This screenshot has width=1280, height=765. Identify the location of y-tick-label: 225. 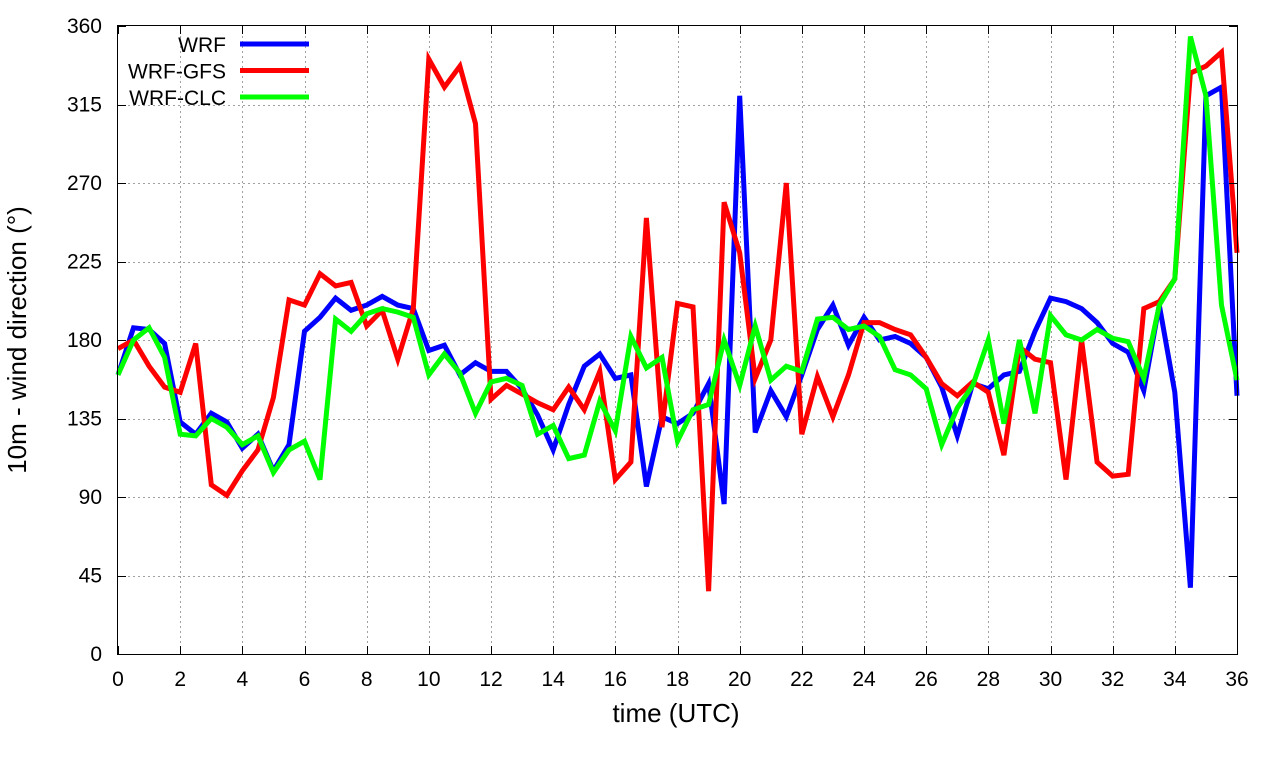
(84, 262).